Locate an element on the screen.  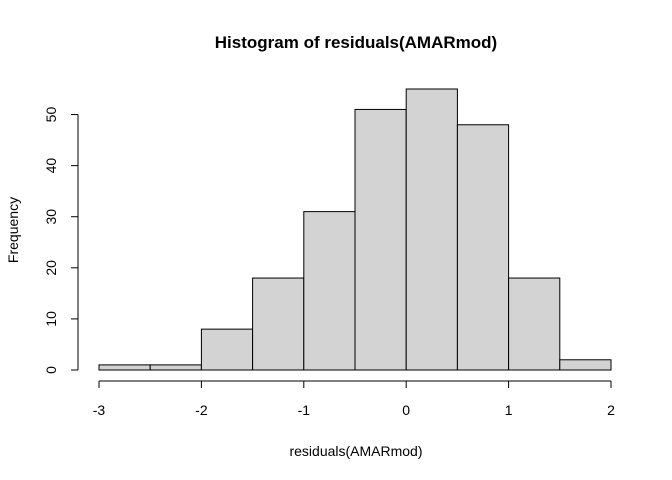
y-tick-label: 10 is located at coordinates (51, 319).